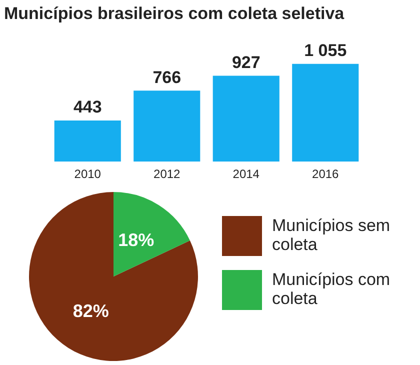 This screenshot has height=365, width=420. Describe the element at coordinates (167, 77) in the screenshot. I see `data-label: 766` at that location.